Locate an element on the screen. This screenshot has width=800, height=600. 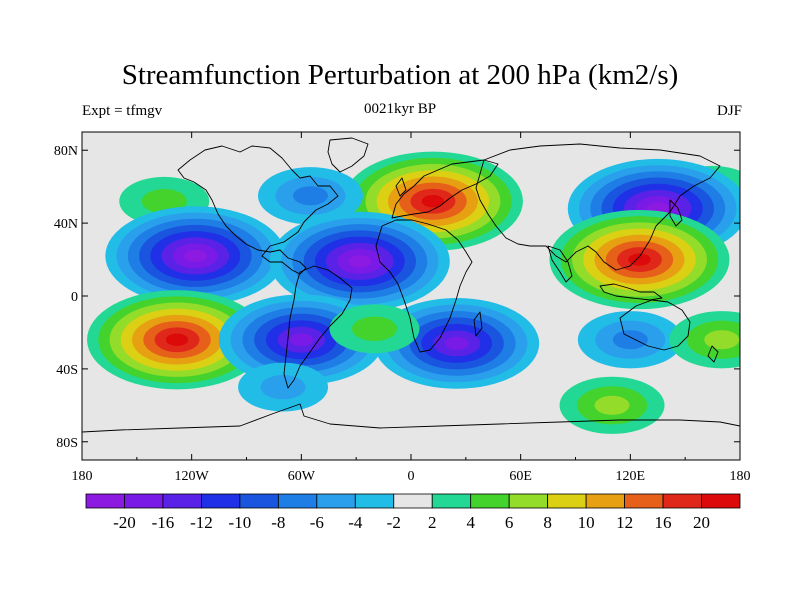
lat-tick-label: 80S is located at coordinates (67, 443).